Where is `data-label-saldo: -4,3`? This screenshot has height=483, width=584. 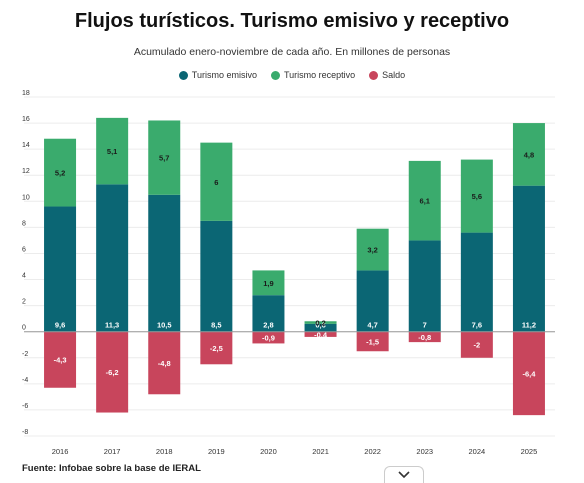 data-label-saldo: -4,3 is located at coordinates (60, 360).